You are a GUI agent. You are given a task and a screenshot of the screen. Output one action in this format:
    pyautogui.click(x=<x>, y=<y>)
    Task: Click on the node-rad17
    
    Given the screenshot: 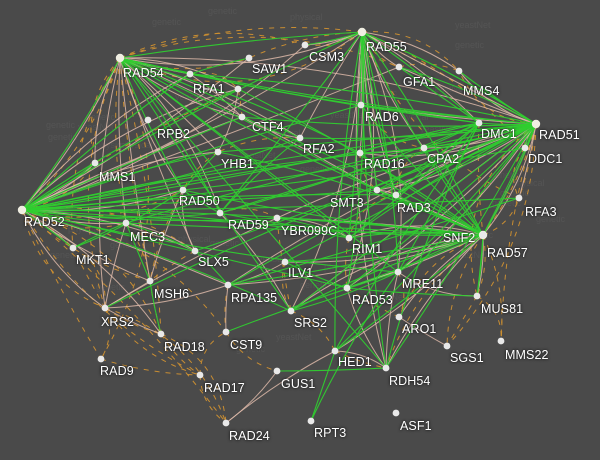 What is the action you would take?
    pyautogui.click(x=200, y=375)
    